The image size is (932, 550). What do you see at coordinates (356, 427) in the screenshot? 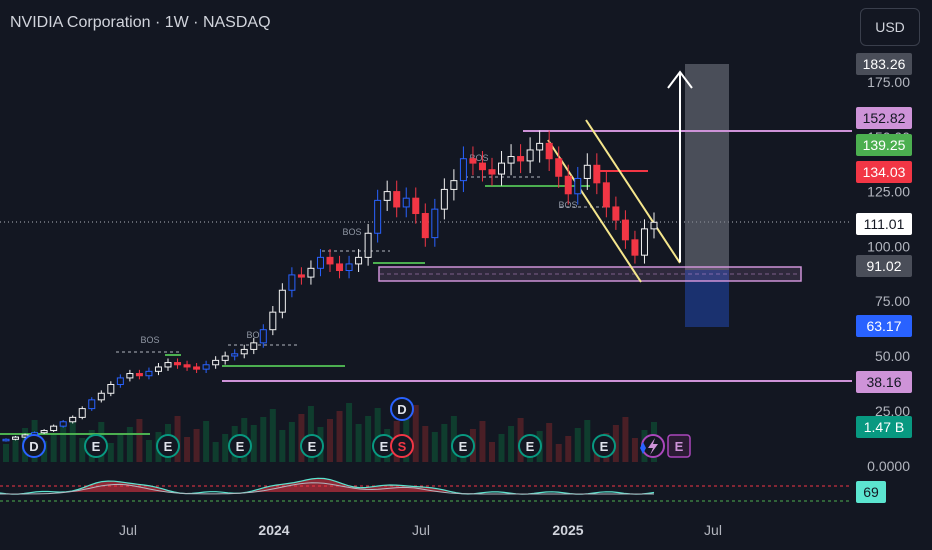
I see `event-markers: D E E E E E S E E EDE` at bounding box center [356, 427].